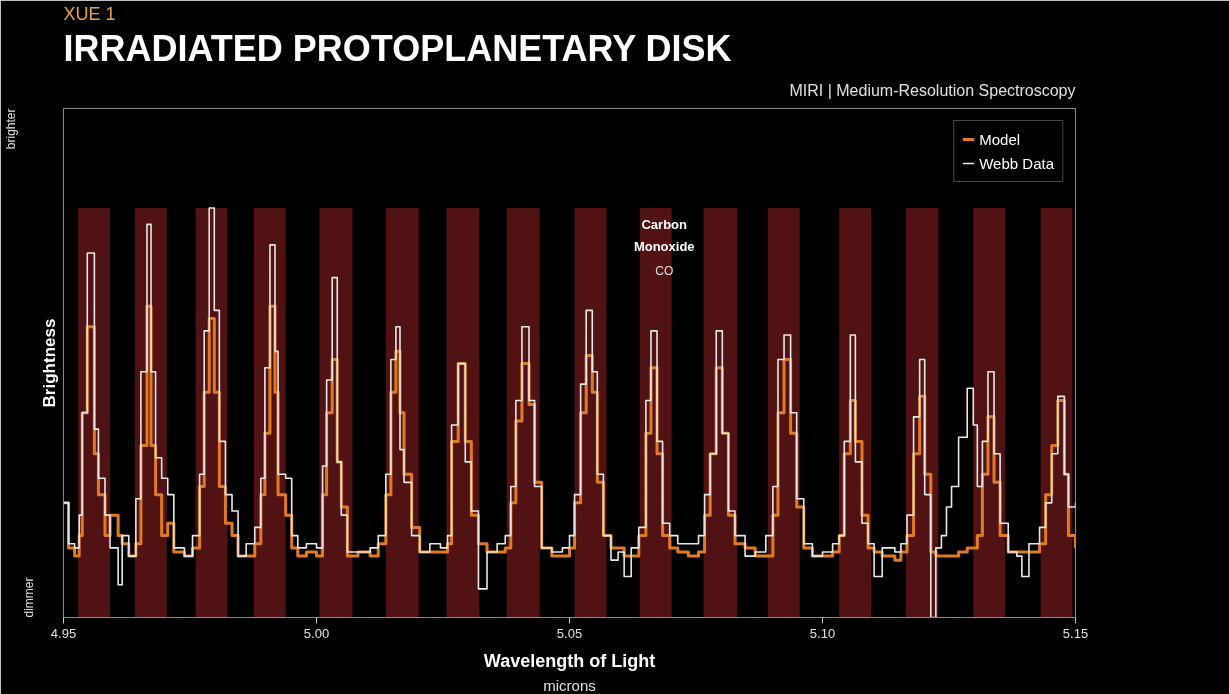 The height and width of the screenshot is (694, 1229). I want to click on annotation: CO, so click(664, 271).